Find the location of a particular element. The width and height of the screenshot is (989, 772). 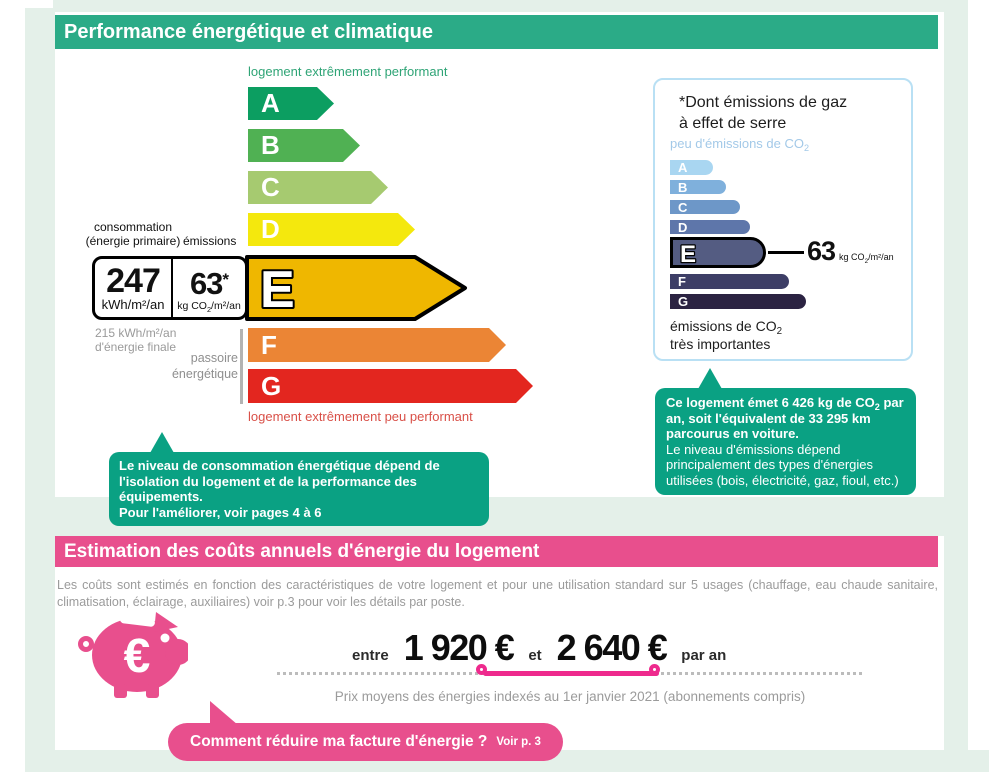

co2-grade-bar-d: D is located at coordinates (710, 227).